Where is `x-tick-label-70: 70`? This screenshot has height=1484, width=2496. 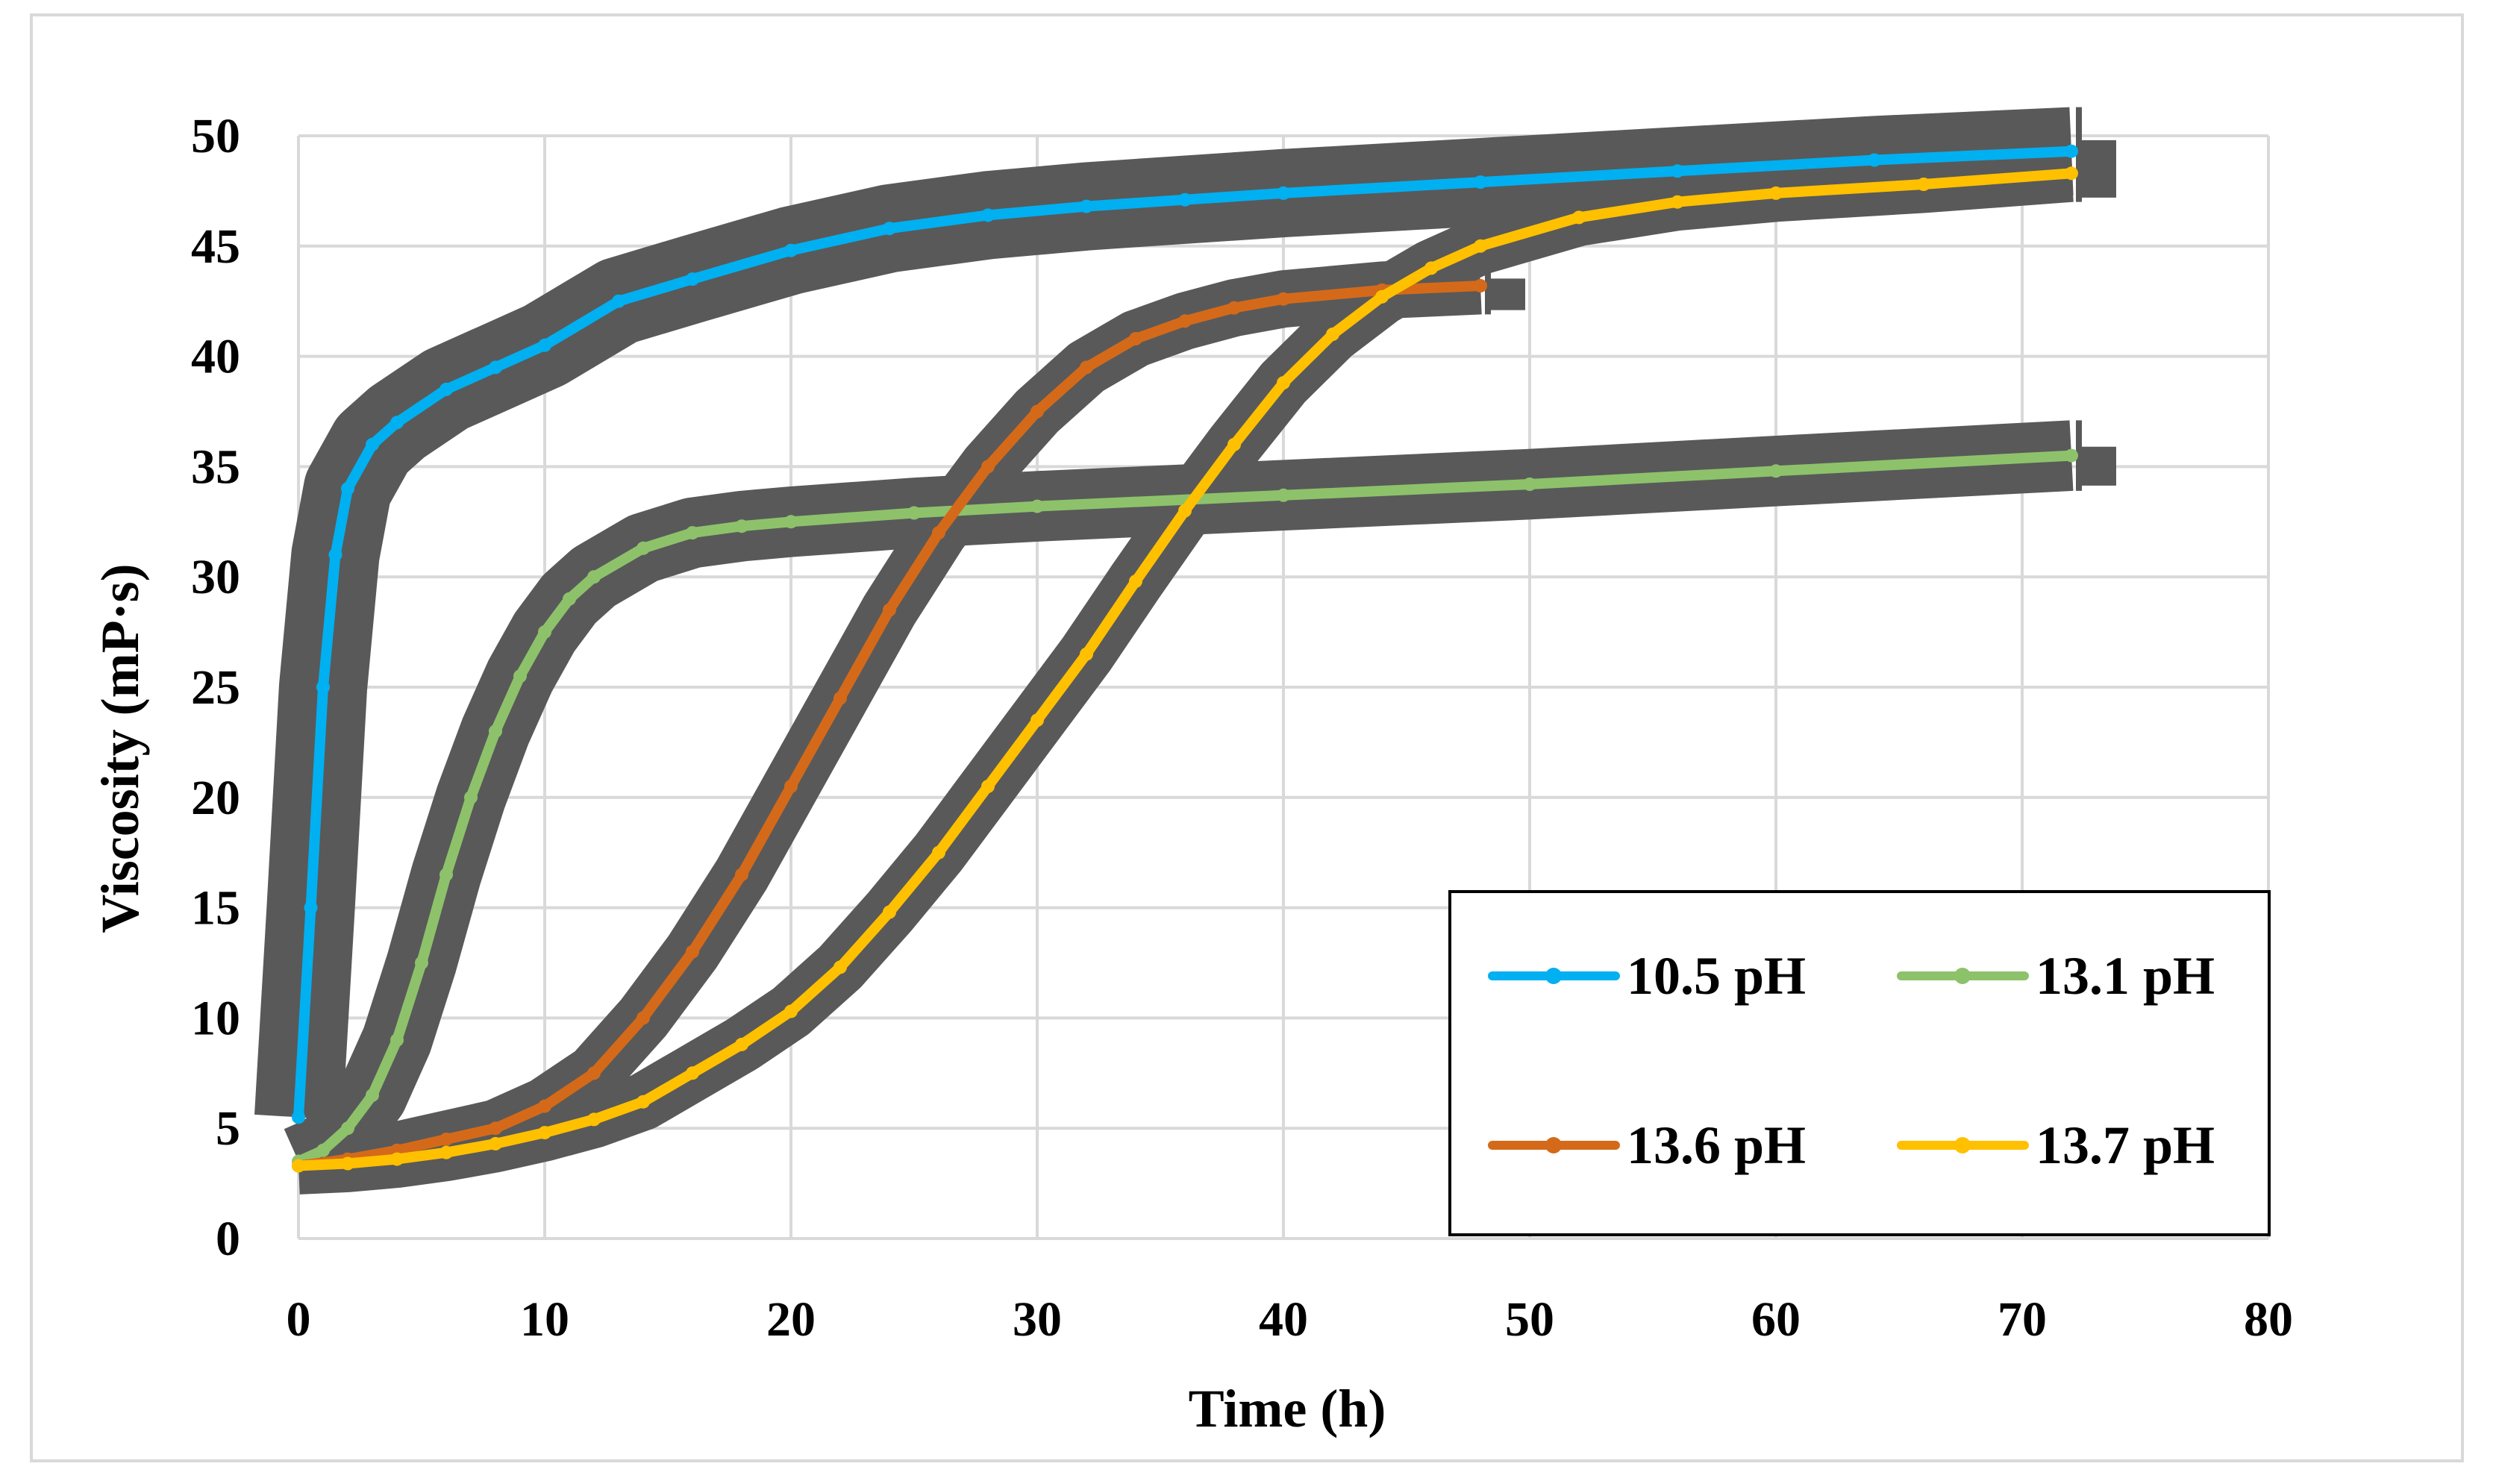
x-tick-label-70: 70 is located at coordinates (2023, 1319).